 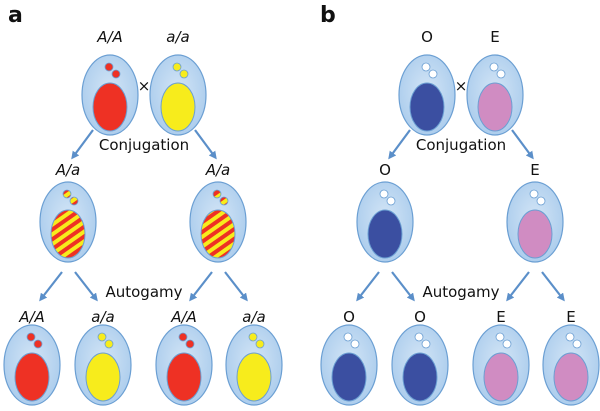 What do you see at coordinates (328, 15) in the screenshot?
I see `panel-letter: b` at bounding box center [328, 15].